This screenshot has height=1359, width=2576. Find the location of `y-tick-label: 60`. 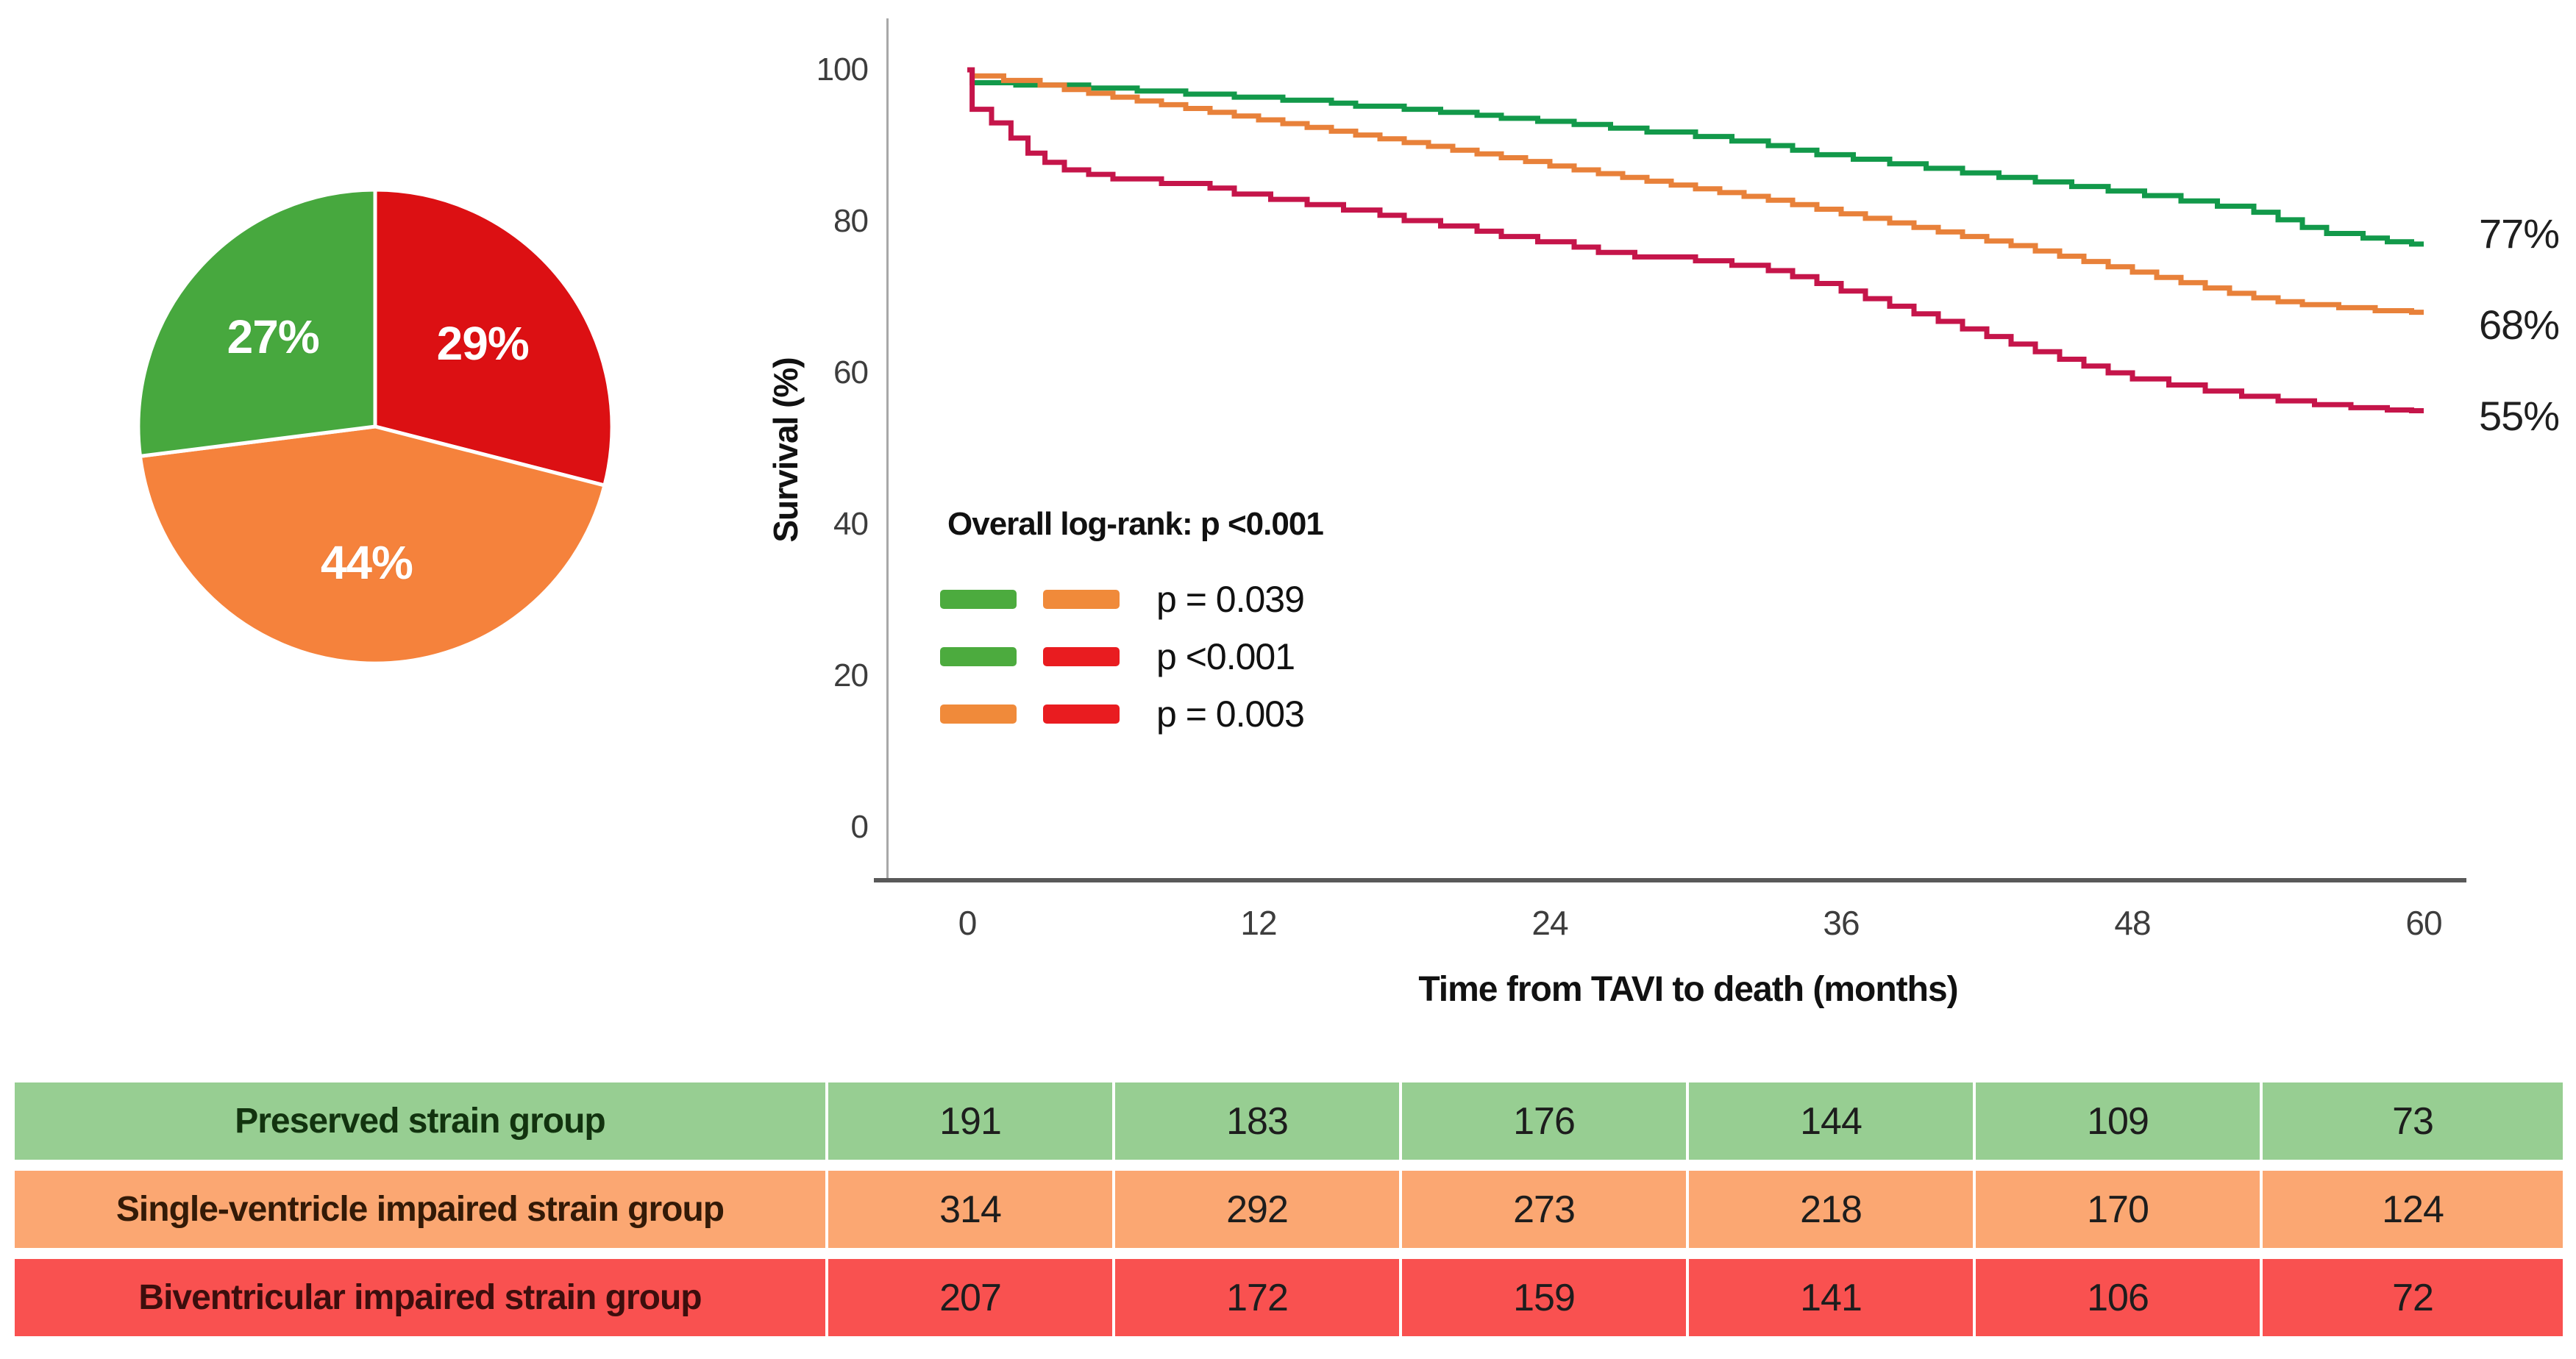

y-tick-label: 60 is located at coordinates (851, 372).